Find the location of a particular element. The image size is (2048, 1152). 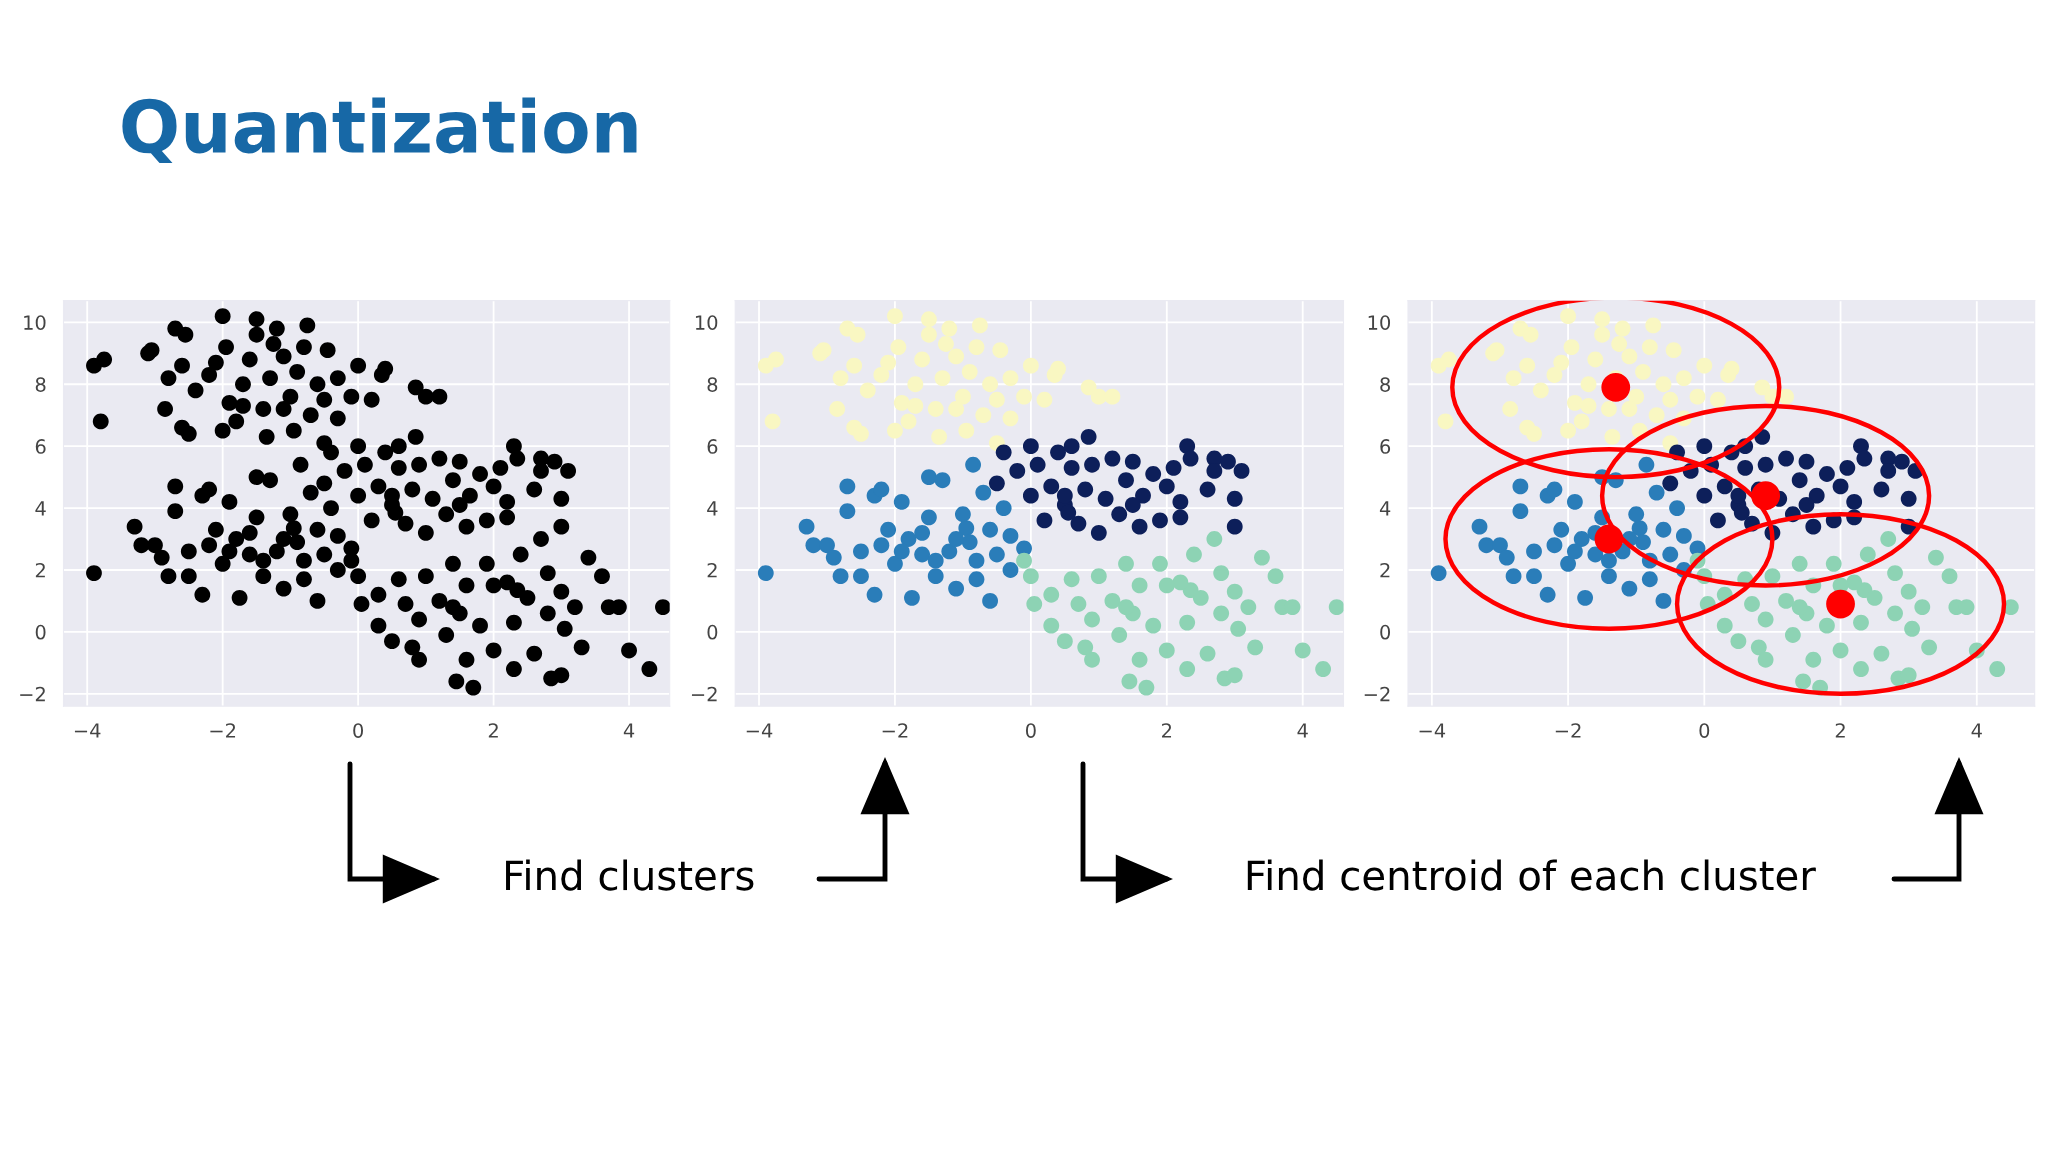

y-tick-label: 2 is located at coordinates (712, 570).